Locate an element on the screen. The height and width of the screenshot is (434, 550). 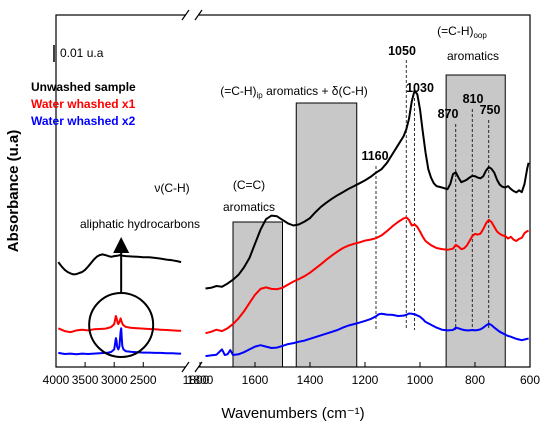
peak-label: 1160 is located at coordinates (374, 156).